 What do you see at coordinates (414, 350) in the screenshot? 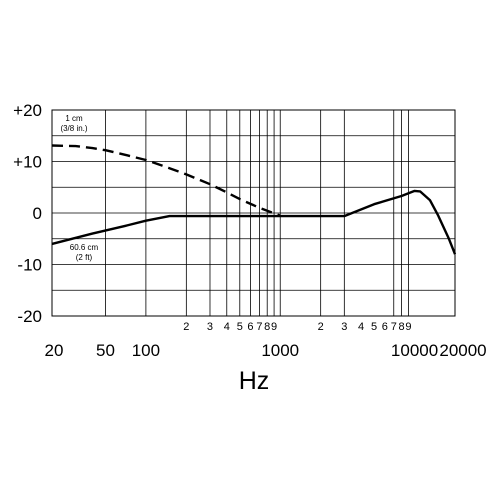
I see `x-tick-label-main: 10000` at bounding box center [414, 350].